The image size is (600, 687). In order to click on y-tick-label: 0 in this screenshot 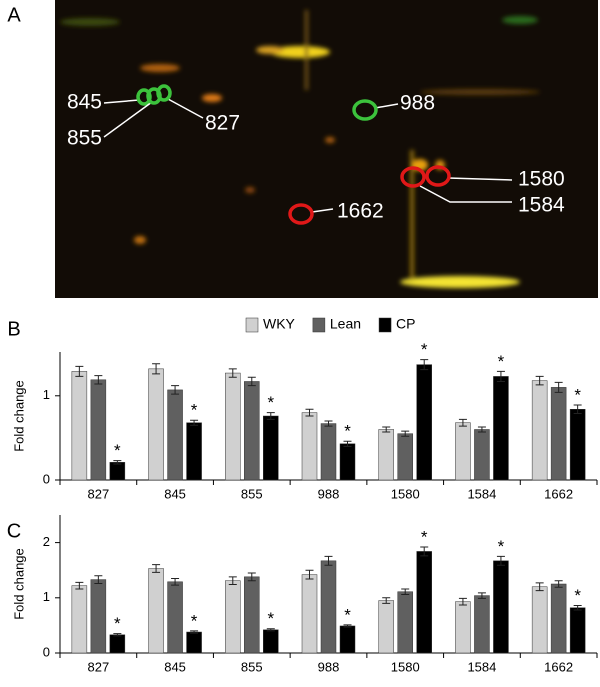, I will do `click(46, 478)`.